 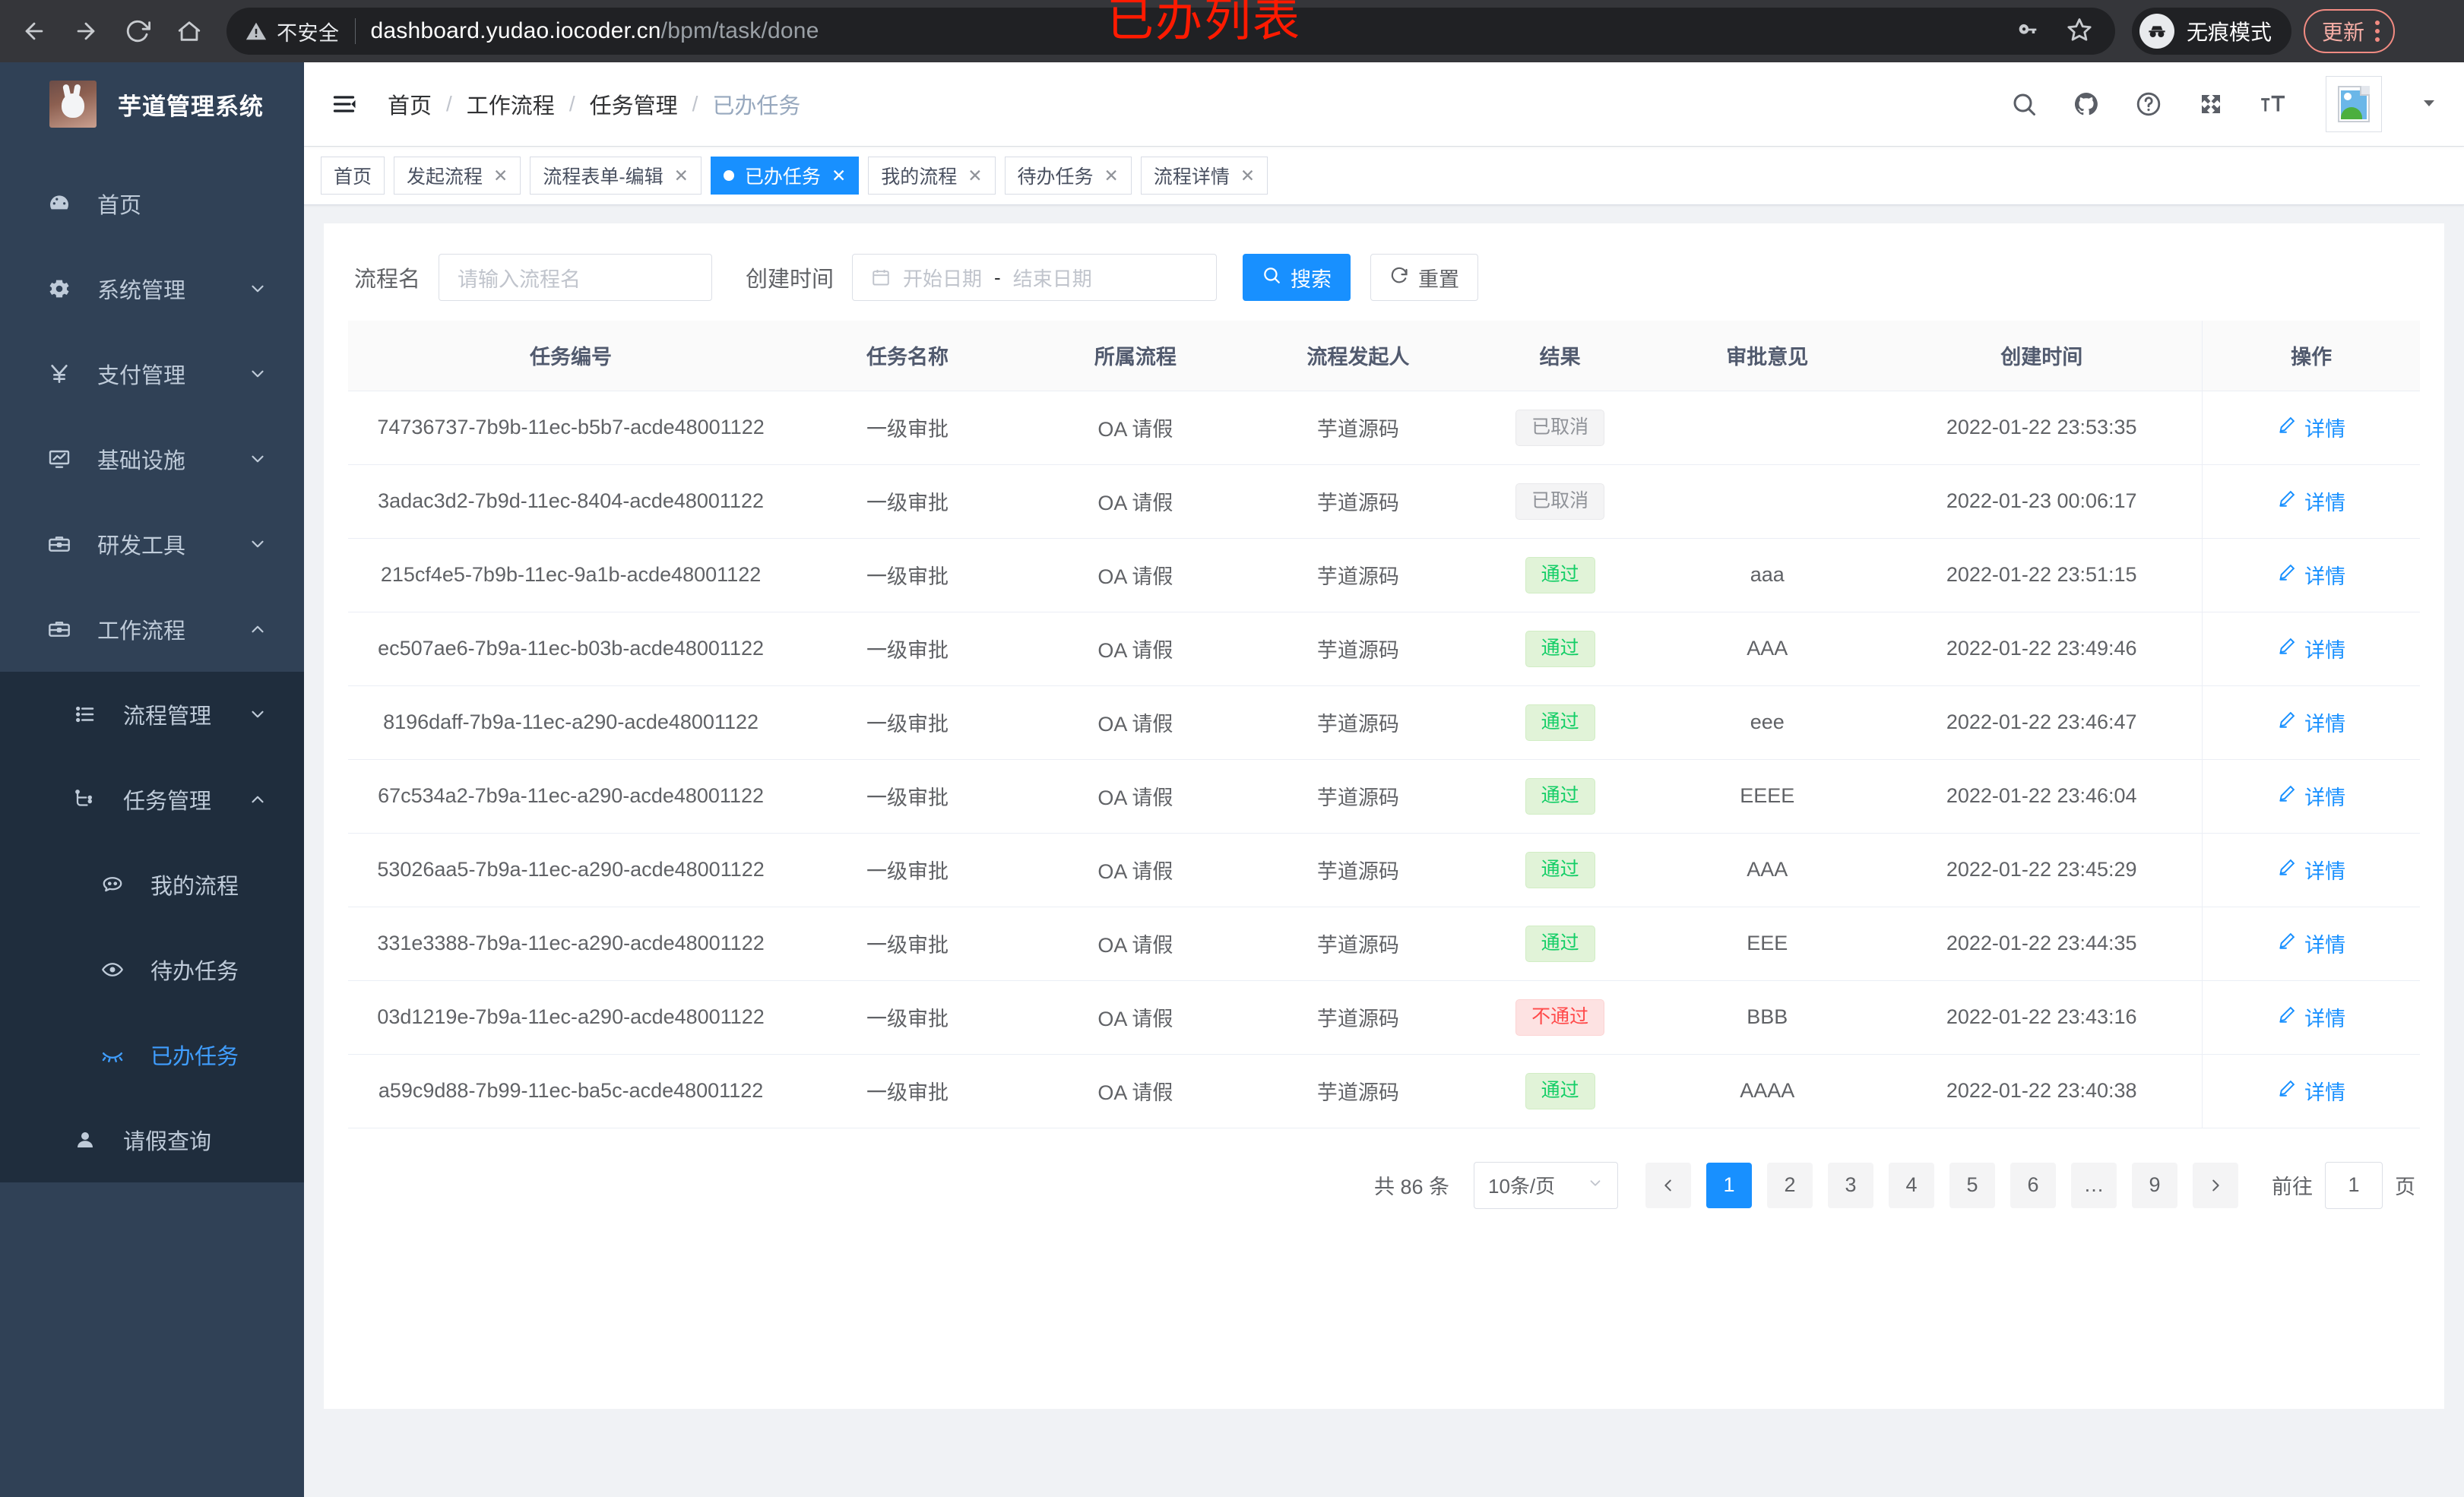 I want to click on breadcrumb-item-home: 首页, so click(x=410, y=106).